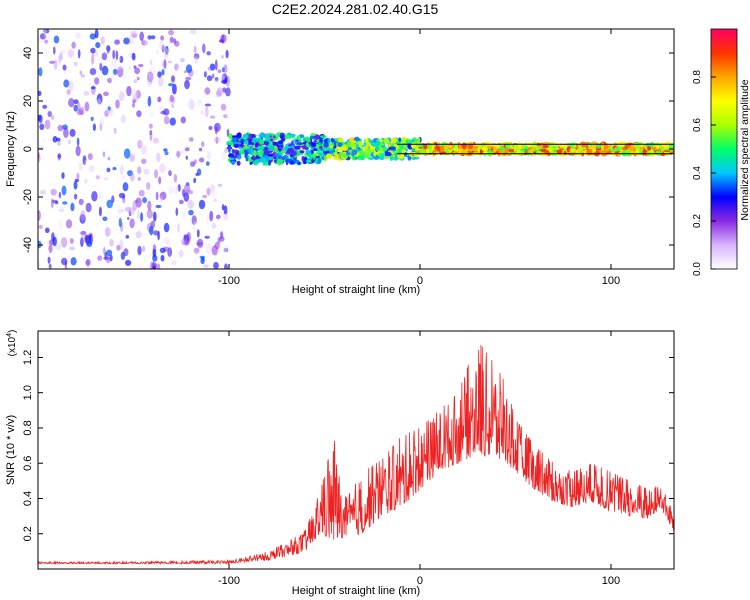  I want to click on colorbar-tick-label-0.2: 0.2, so click(697, 221).